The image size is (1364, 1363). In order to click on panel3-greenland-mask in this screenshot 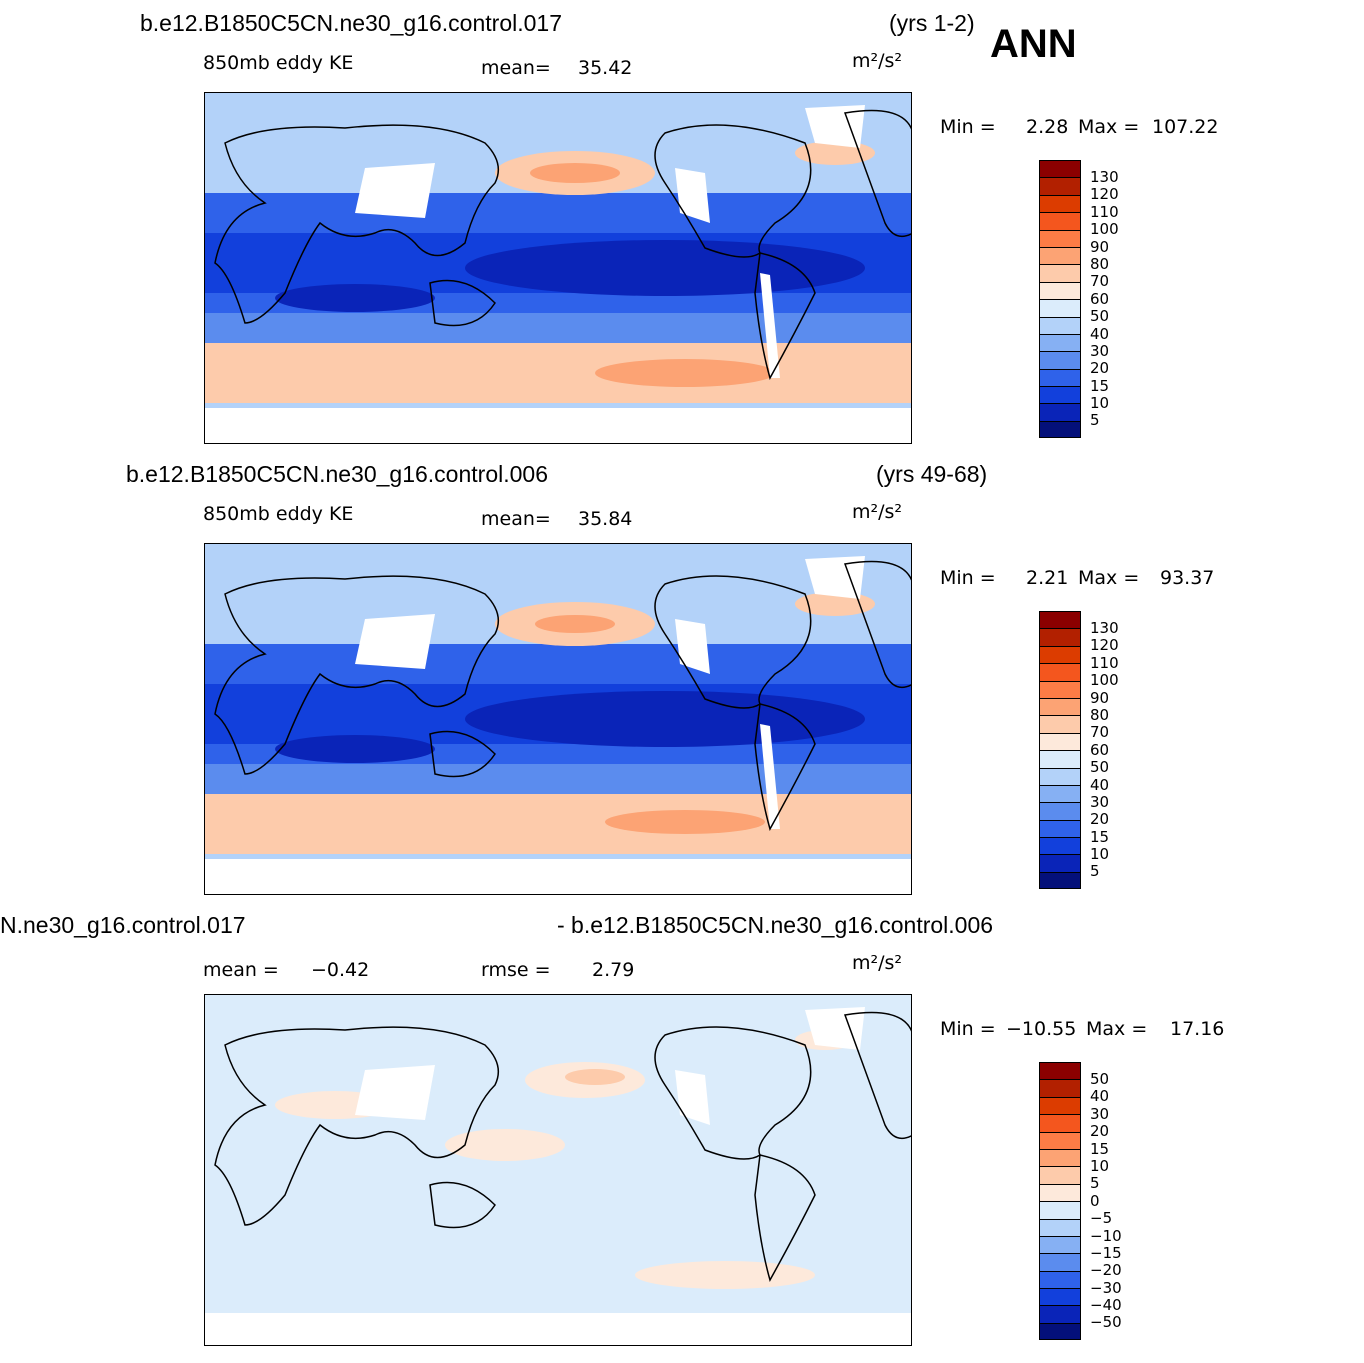, I will do `click(835, 1028)`.